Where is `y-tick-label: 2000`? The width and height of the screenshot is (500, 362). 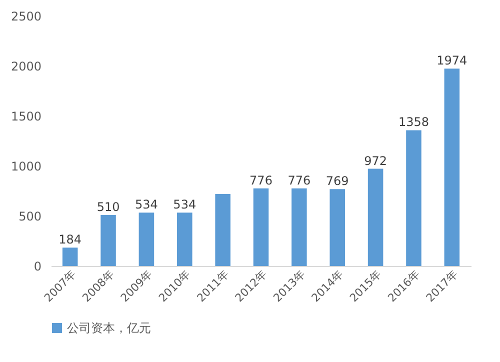 y-tick-label: 2000 is located at coordinates (26, 67).